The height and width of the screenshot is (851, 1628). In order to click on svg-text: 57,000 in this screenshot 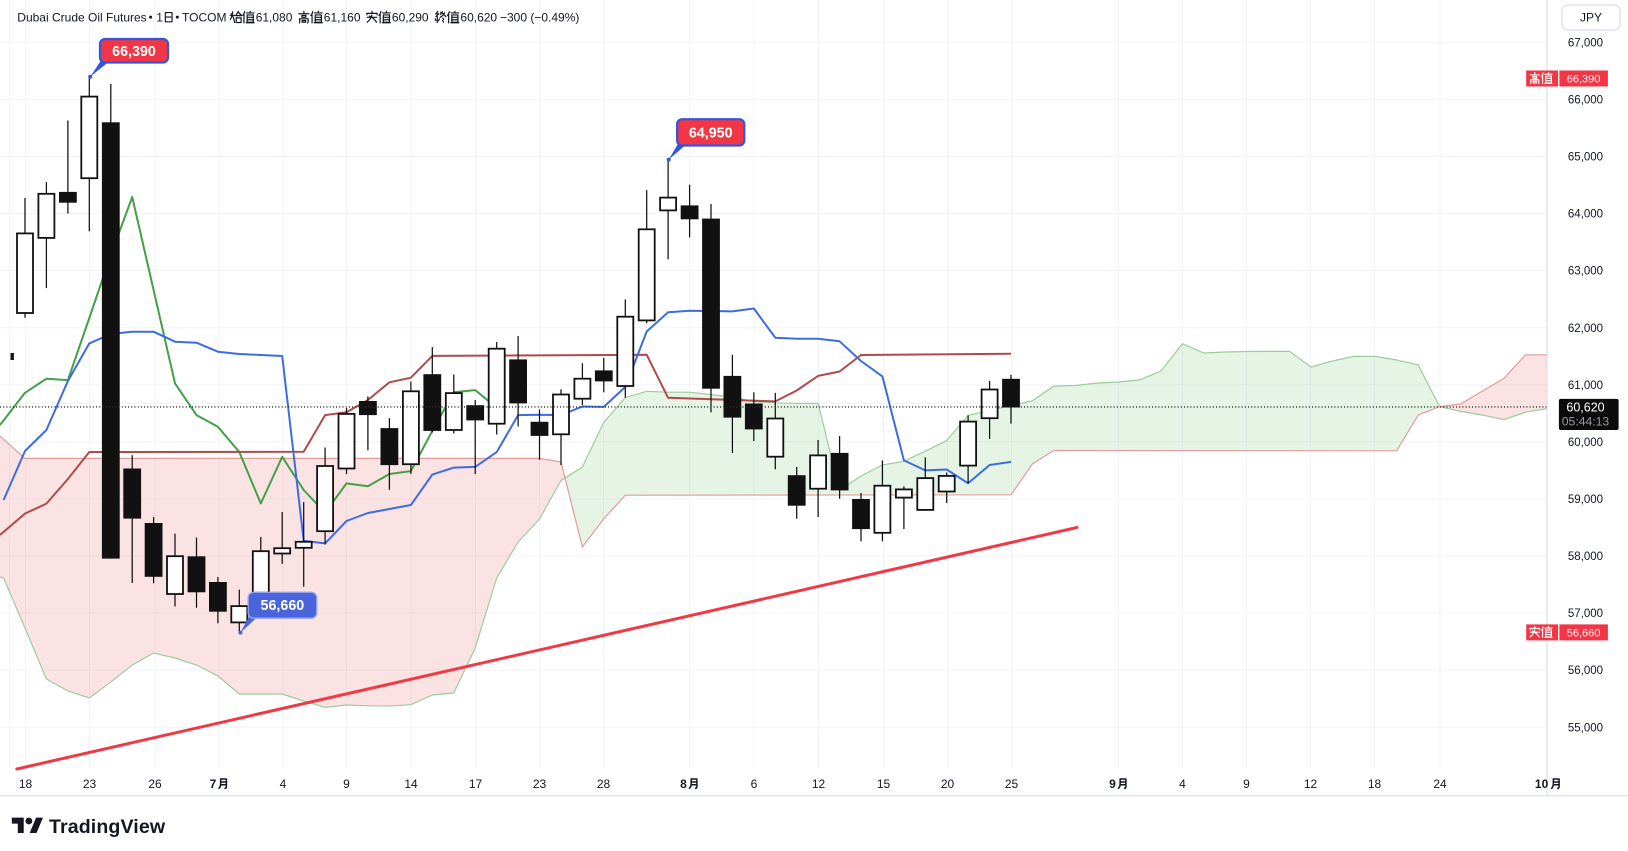, I will do `click(1585, 614)`.